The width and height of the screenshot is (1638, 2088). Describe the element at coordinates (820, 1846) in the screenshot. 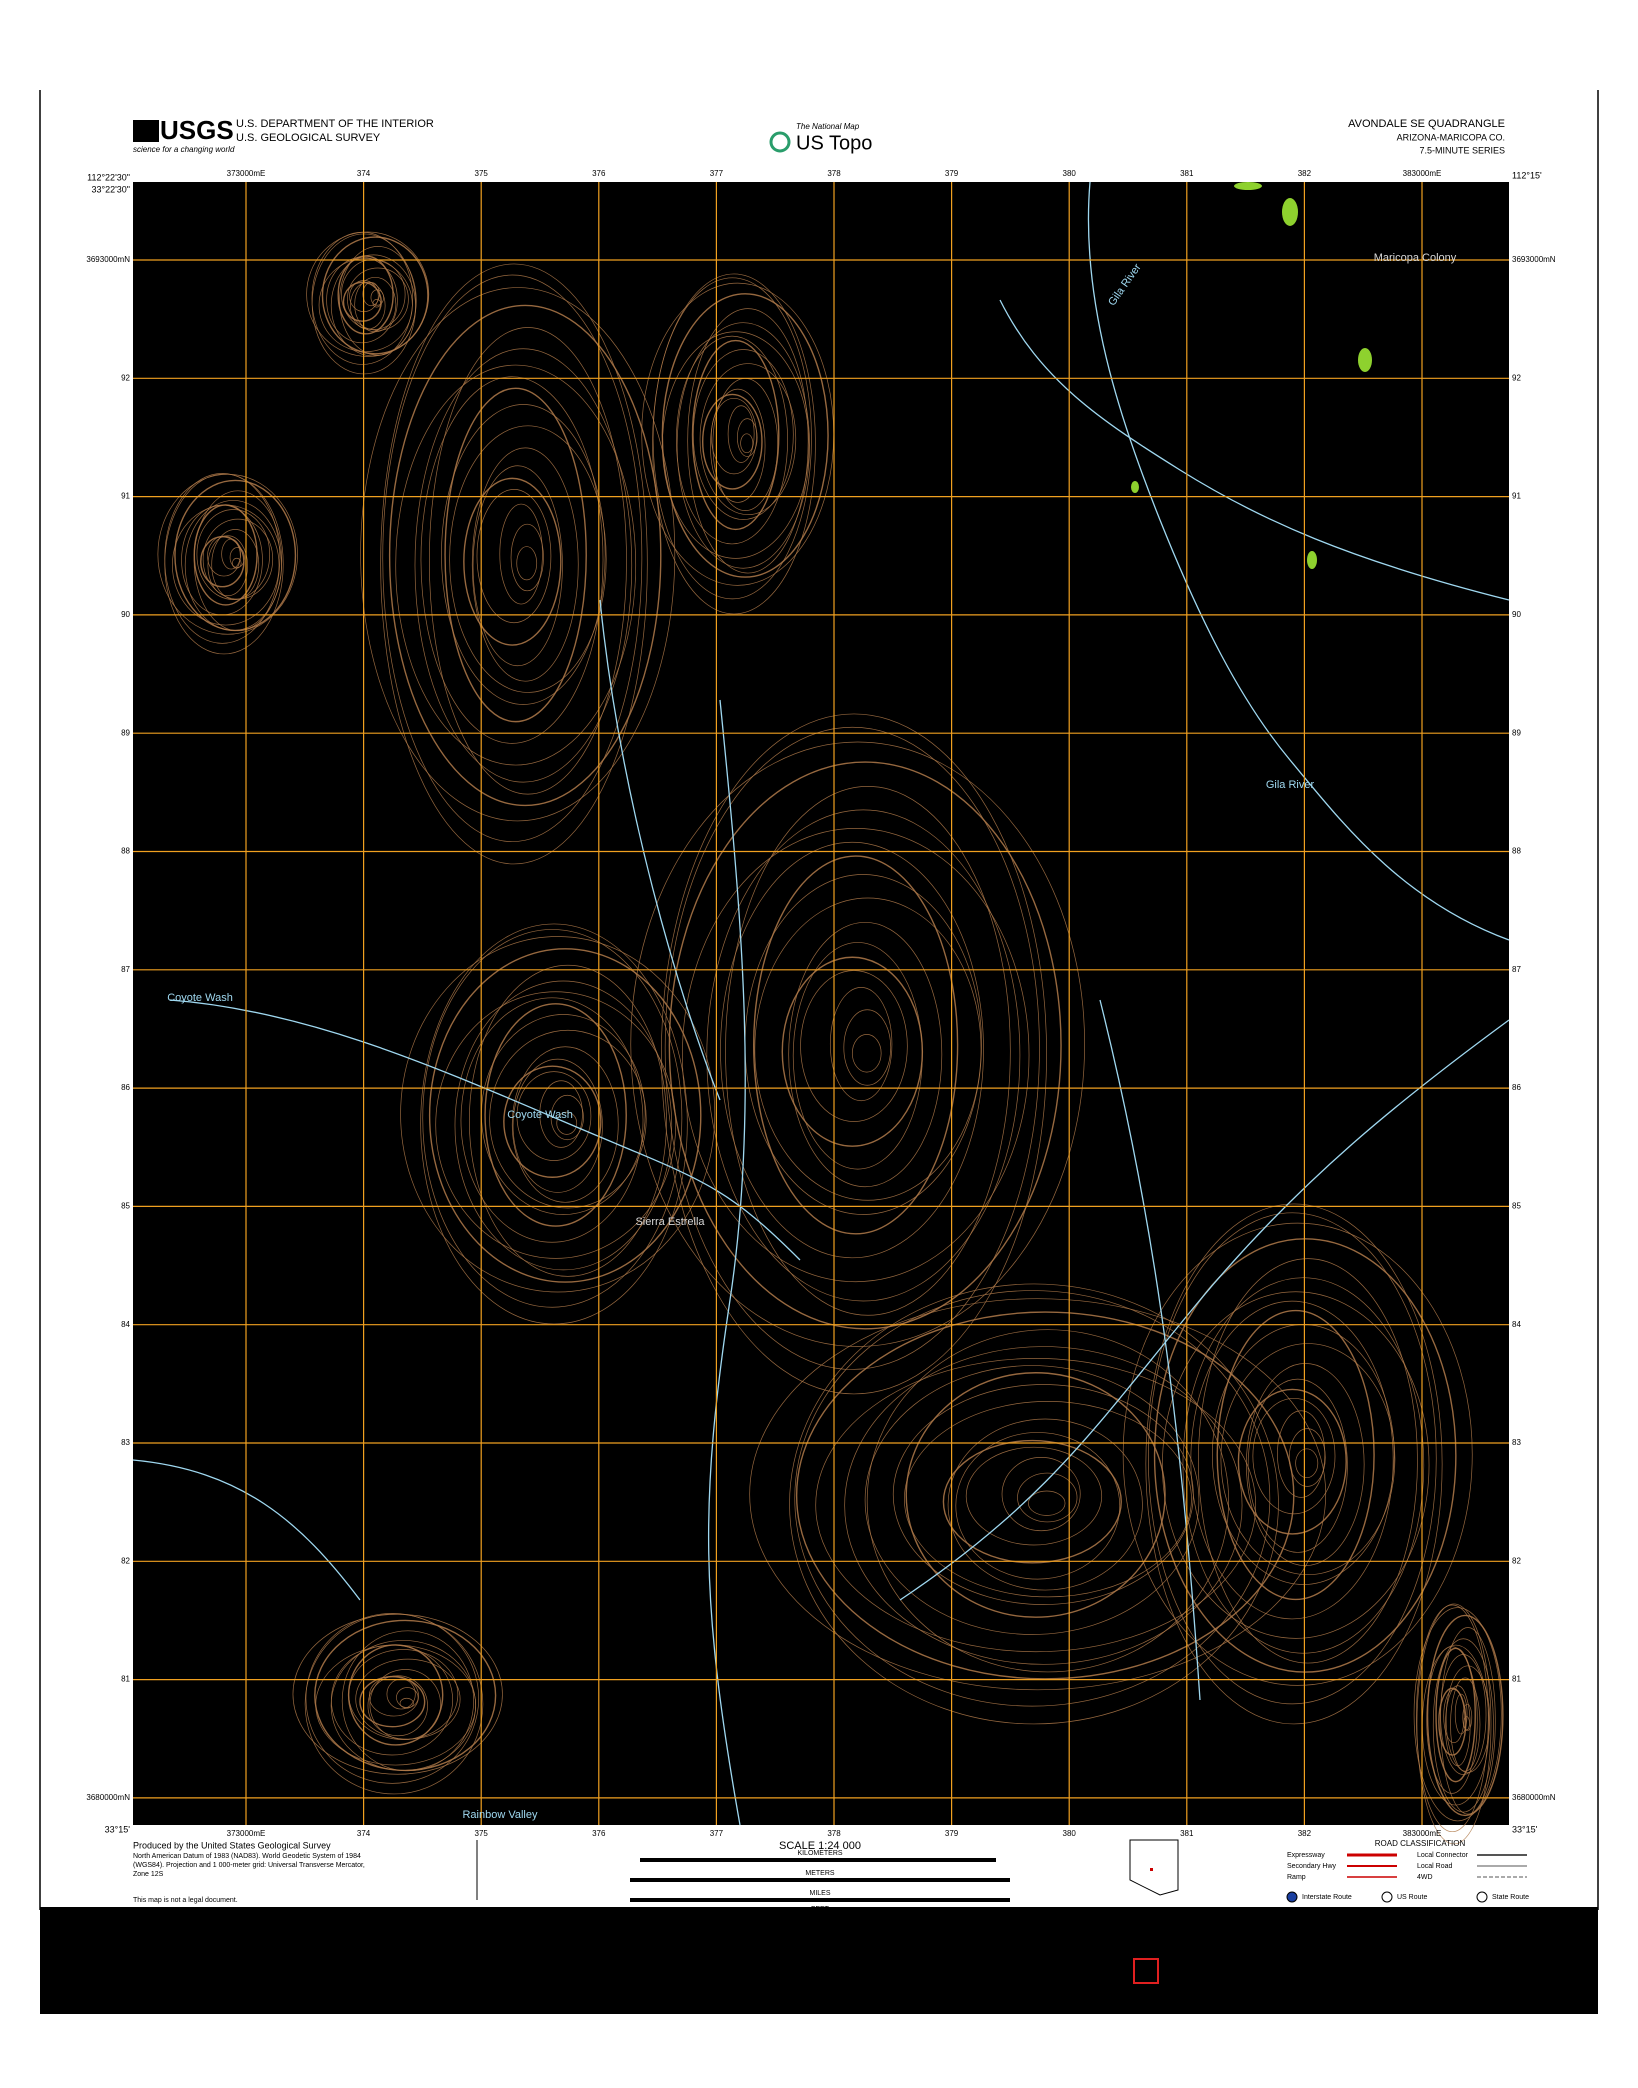

I see `scale: SCALE 1:24 000` at that location.